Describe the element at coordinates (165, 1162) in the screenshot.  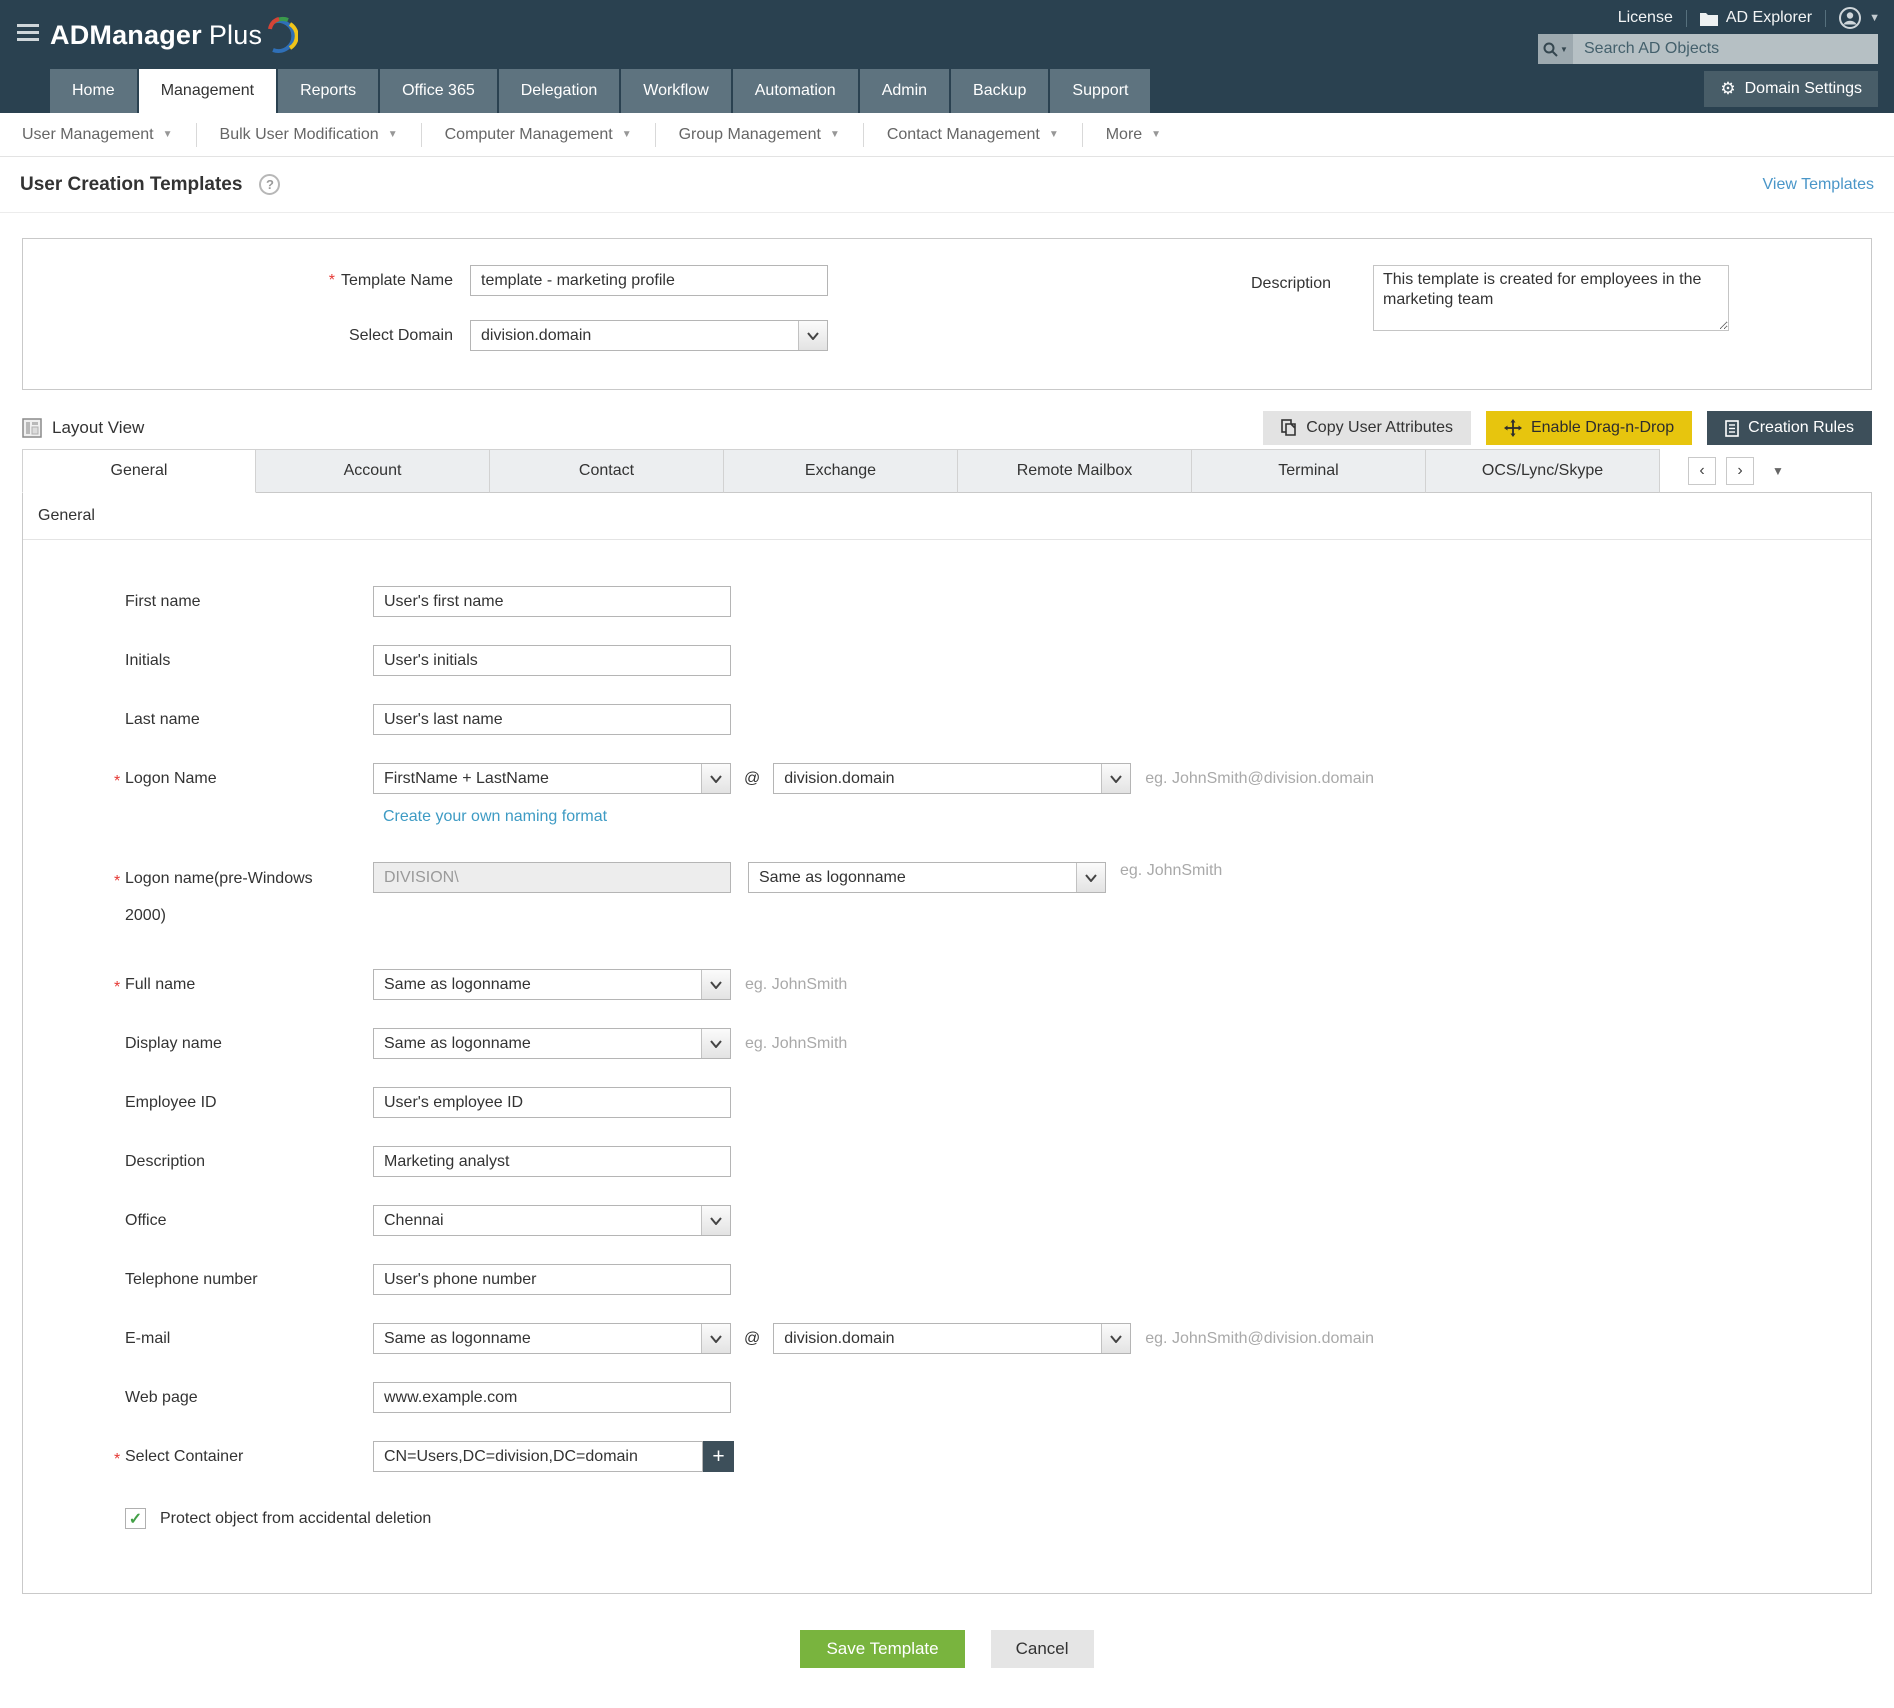
I see `description-field-label: Description` at that location.